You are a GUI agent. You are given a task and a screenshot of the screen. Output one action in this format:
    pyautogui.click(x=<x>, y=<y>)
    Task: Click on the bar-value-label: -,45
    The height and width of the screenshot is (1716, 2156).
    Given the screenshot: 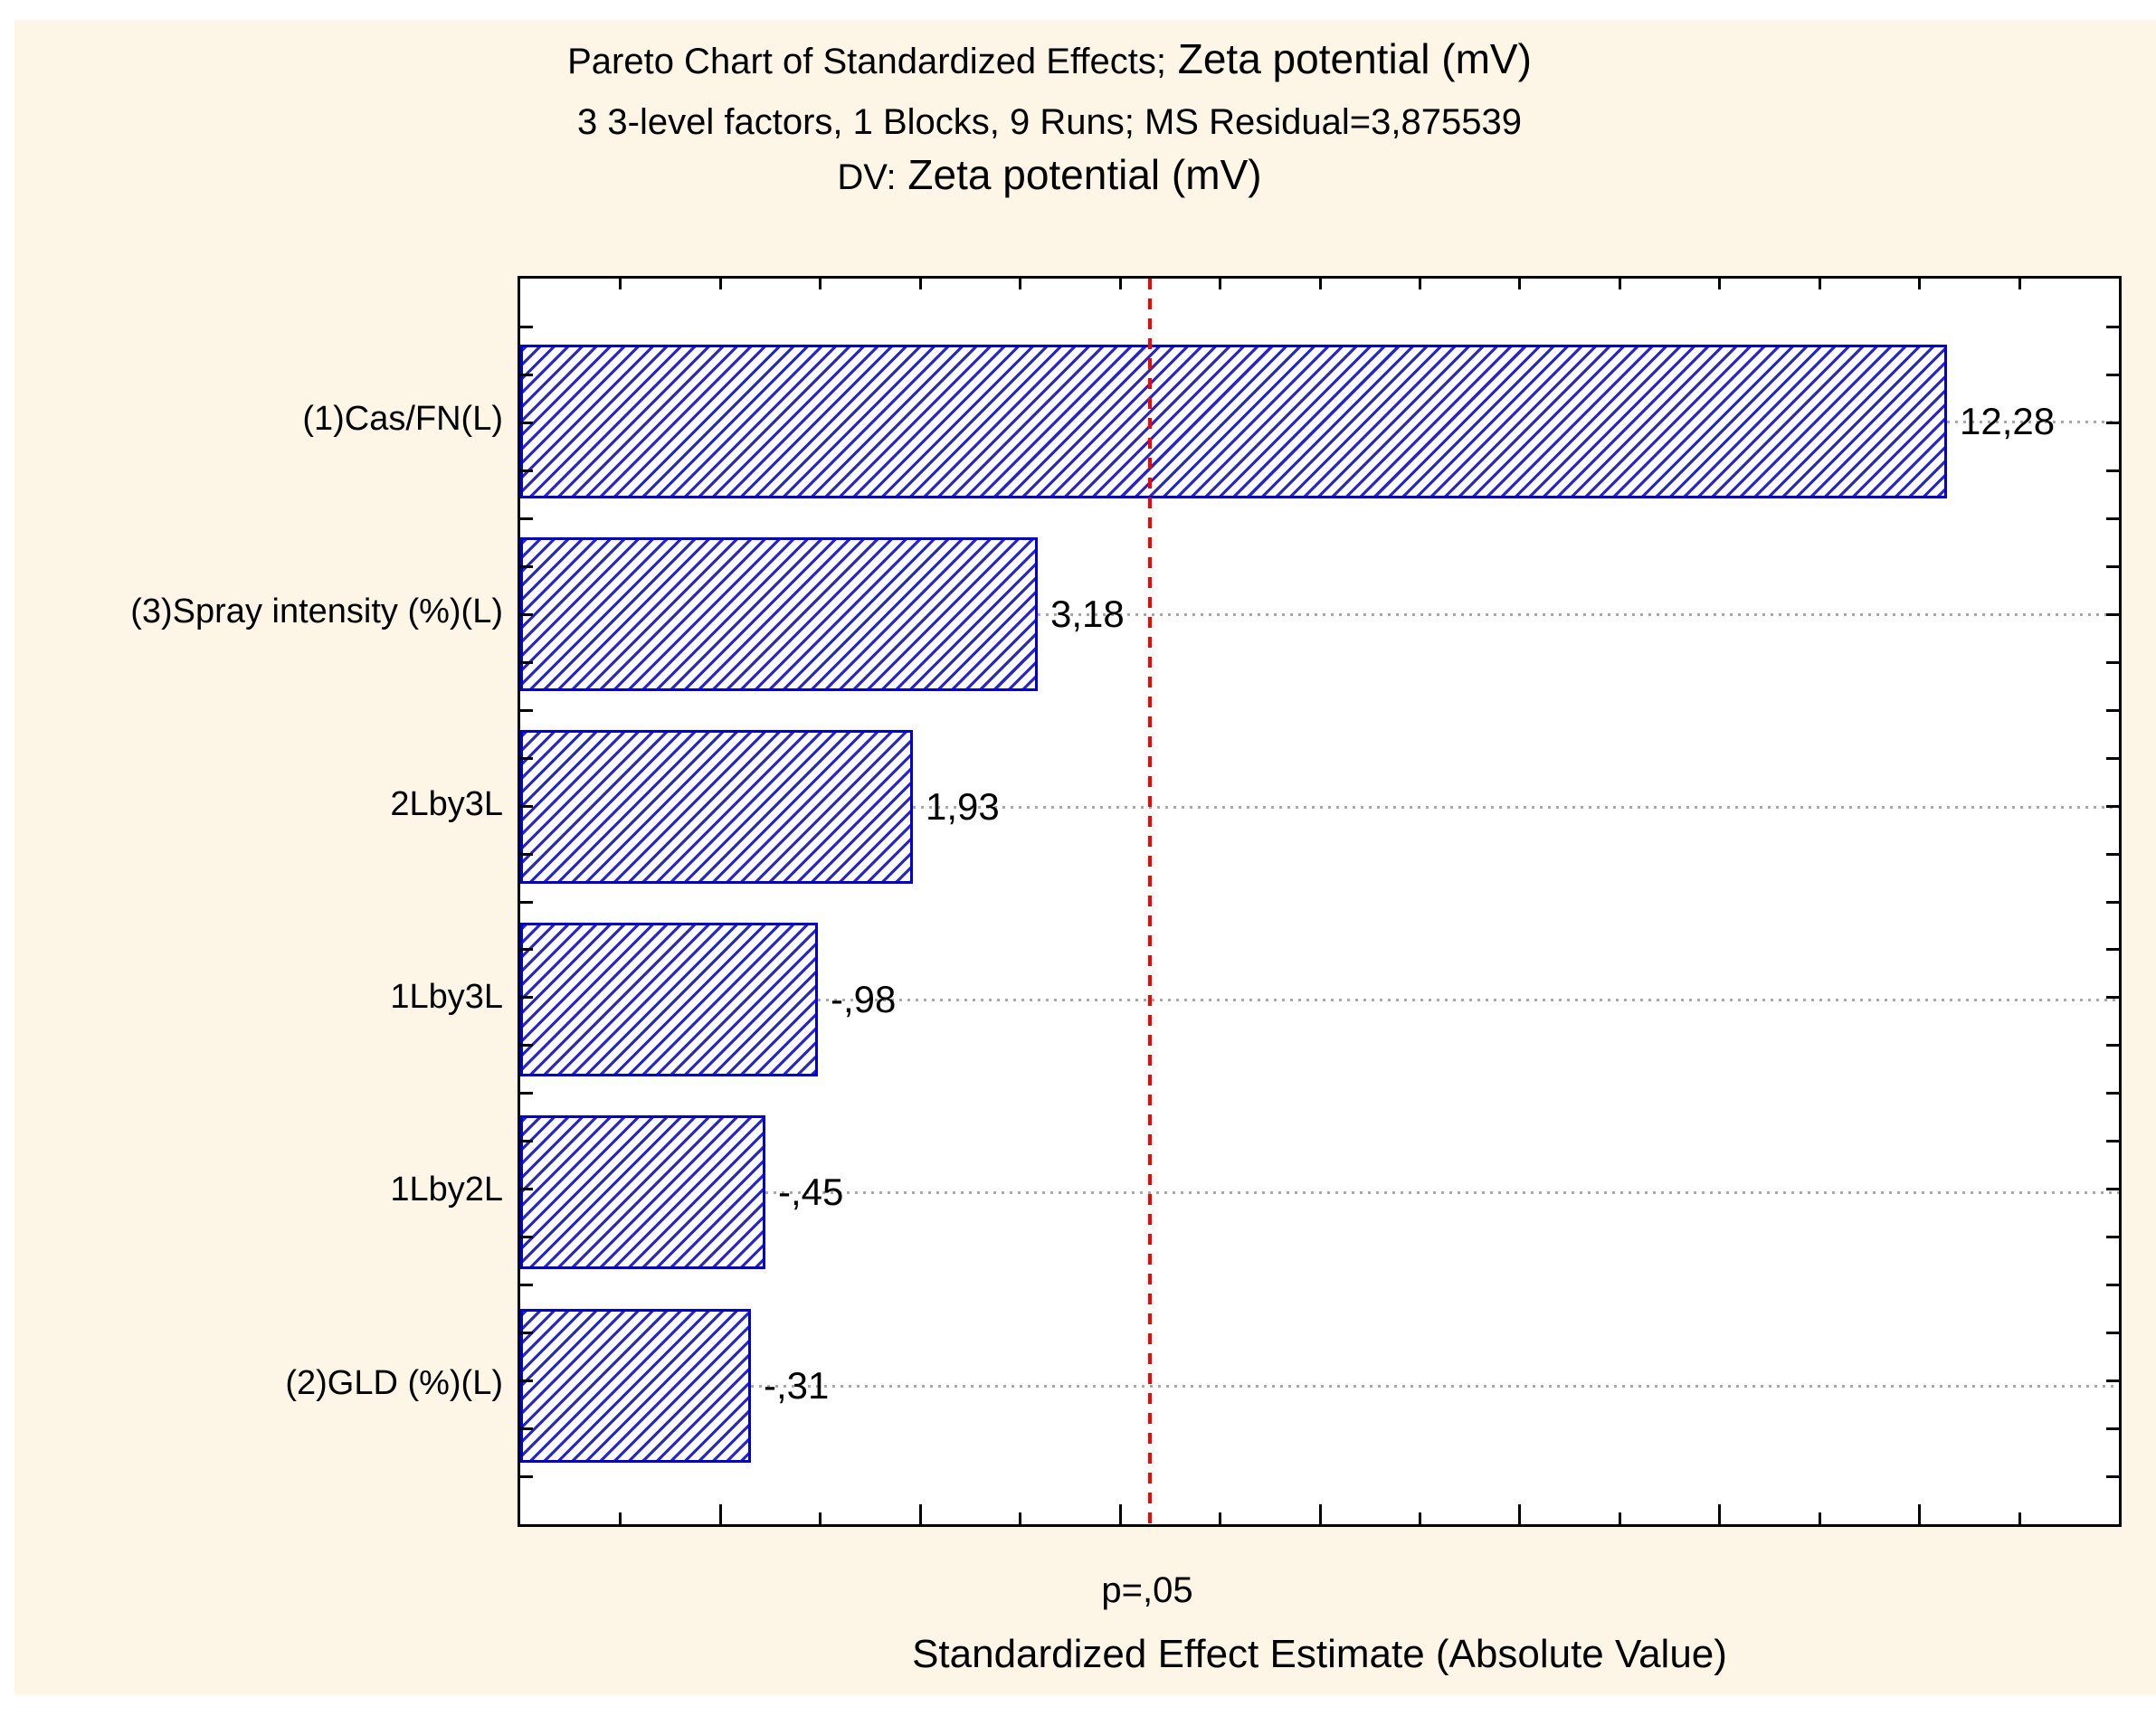 What is the action you would take?
    pyautogui.click(x=811, y=1192)
    